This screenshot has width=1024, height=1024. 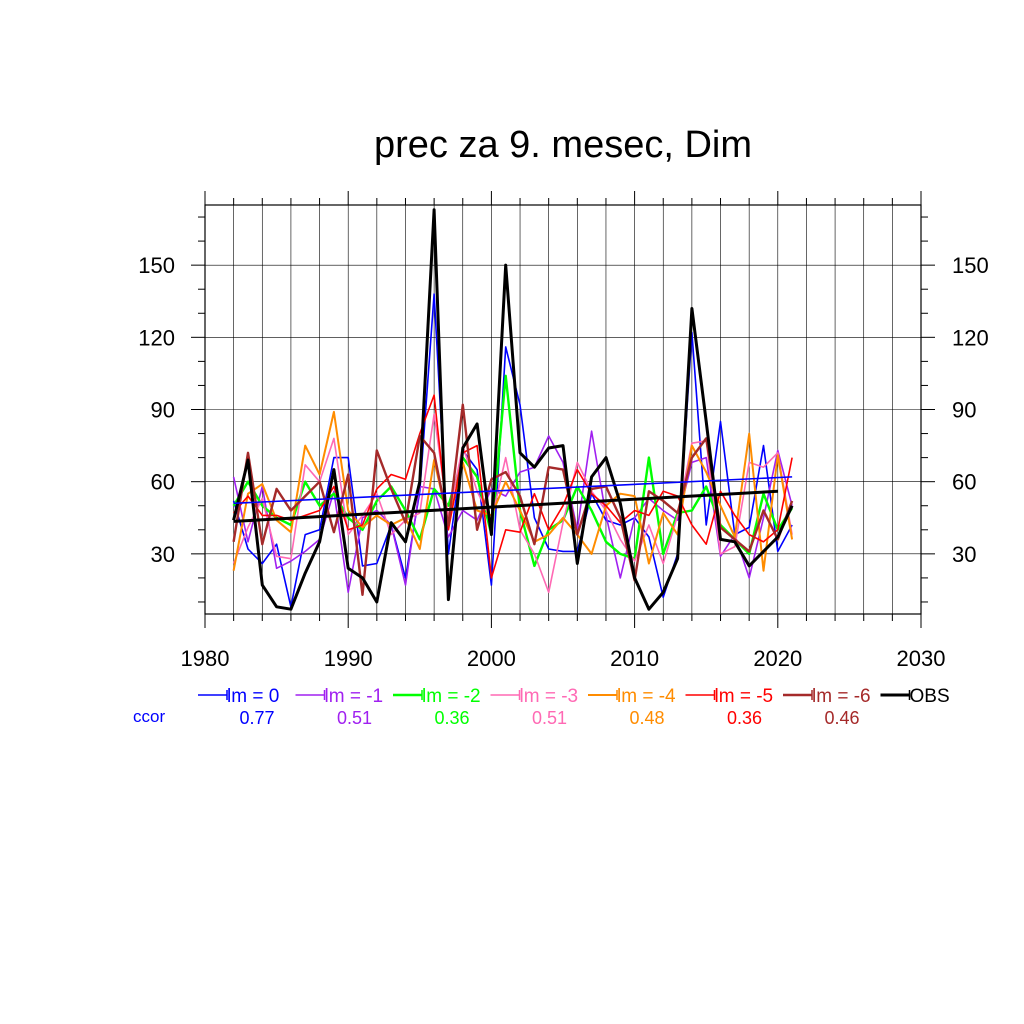 I want to click on y-tick-label-left: 120, so click(x=156, y=337).